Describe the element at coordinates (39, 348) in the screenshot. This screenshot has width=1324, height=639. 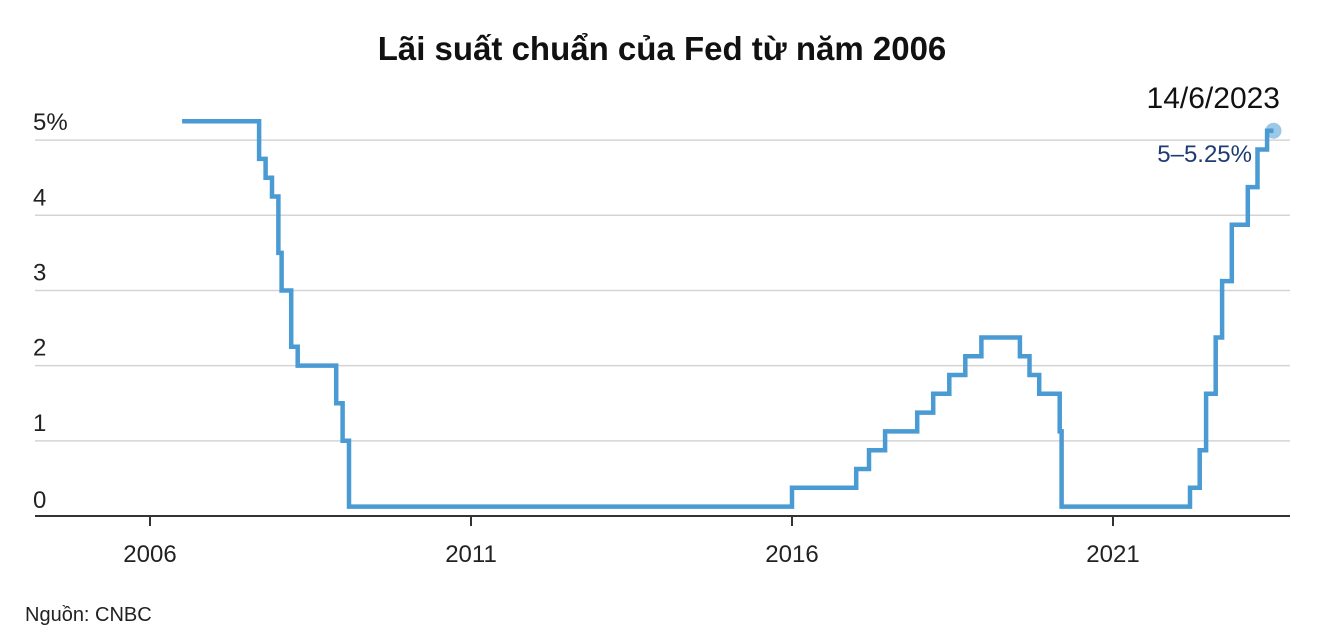
I see `y-tick-label: 2` at that location.